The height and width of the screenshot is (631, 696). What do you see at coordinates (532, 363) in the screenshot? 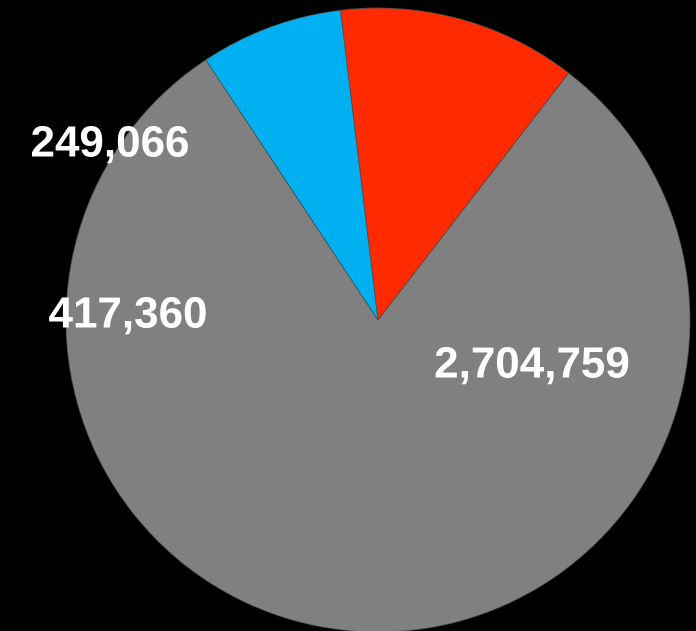
I see `pie-slice-label: 2,704,759` at bounding box center [532, 363].